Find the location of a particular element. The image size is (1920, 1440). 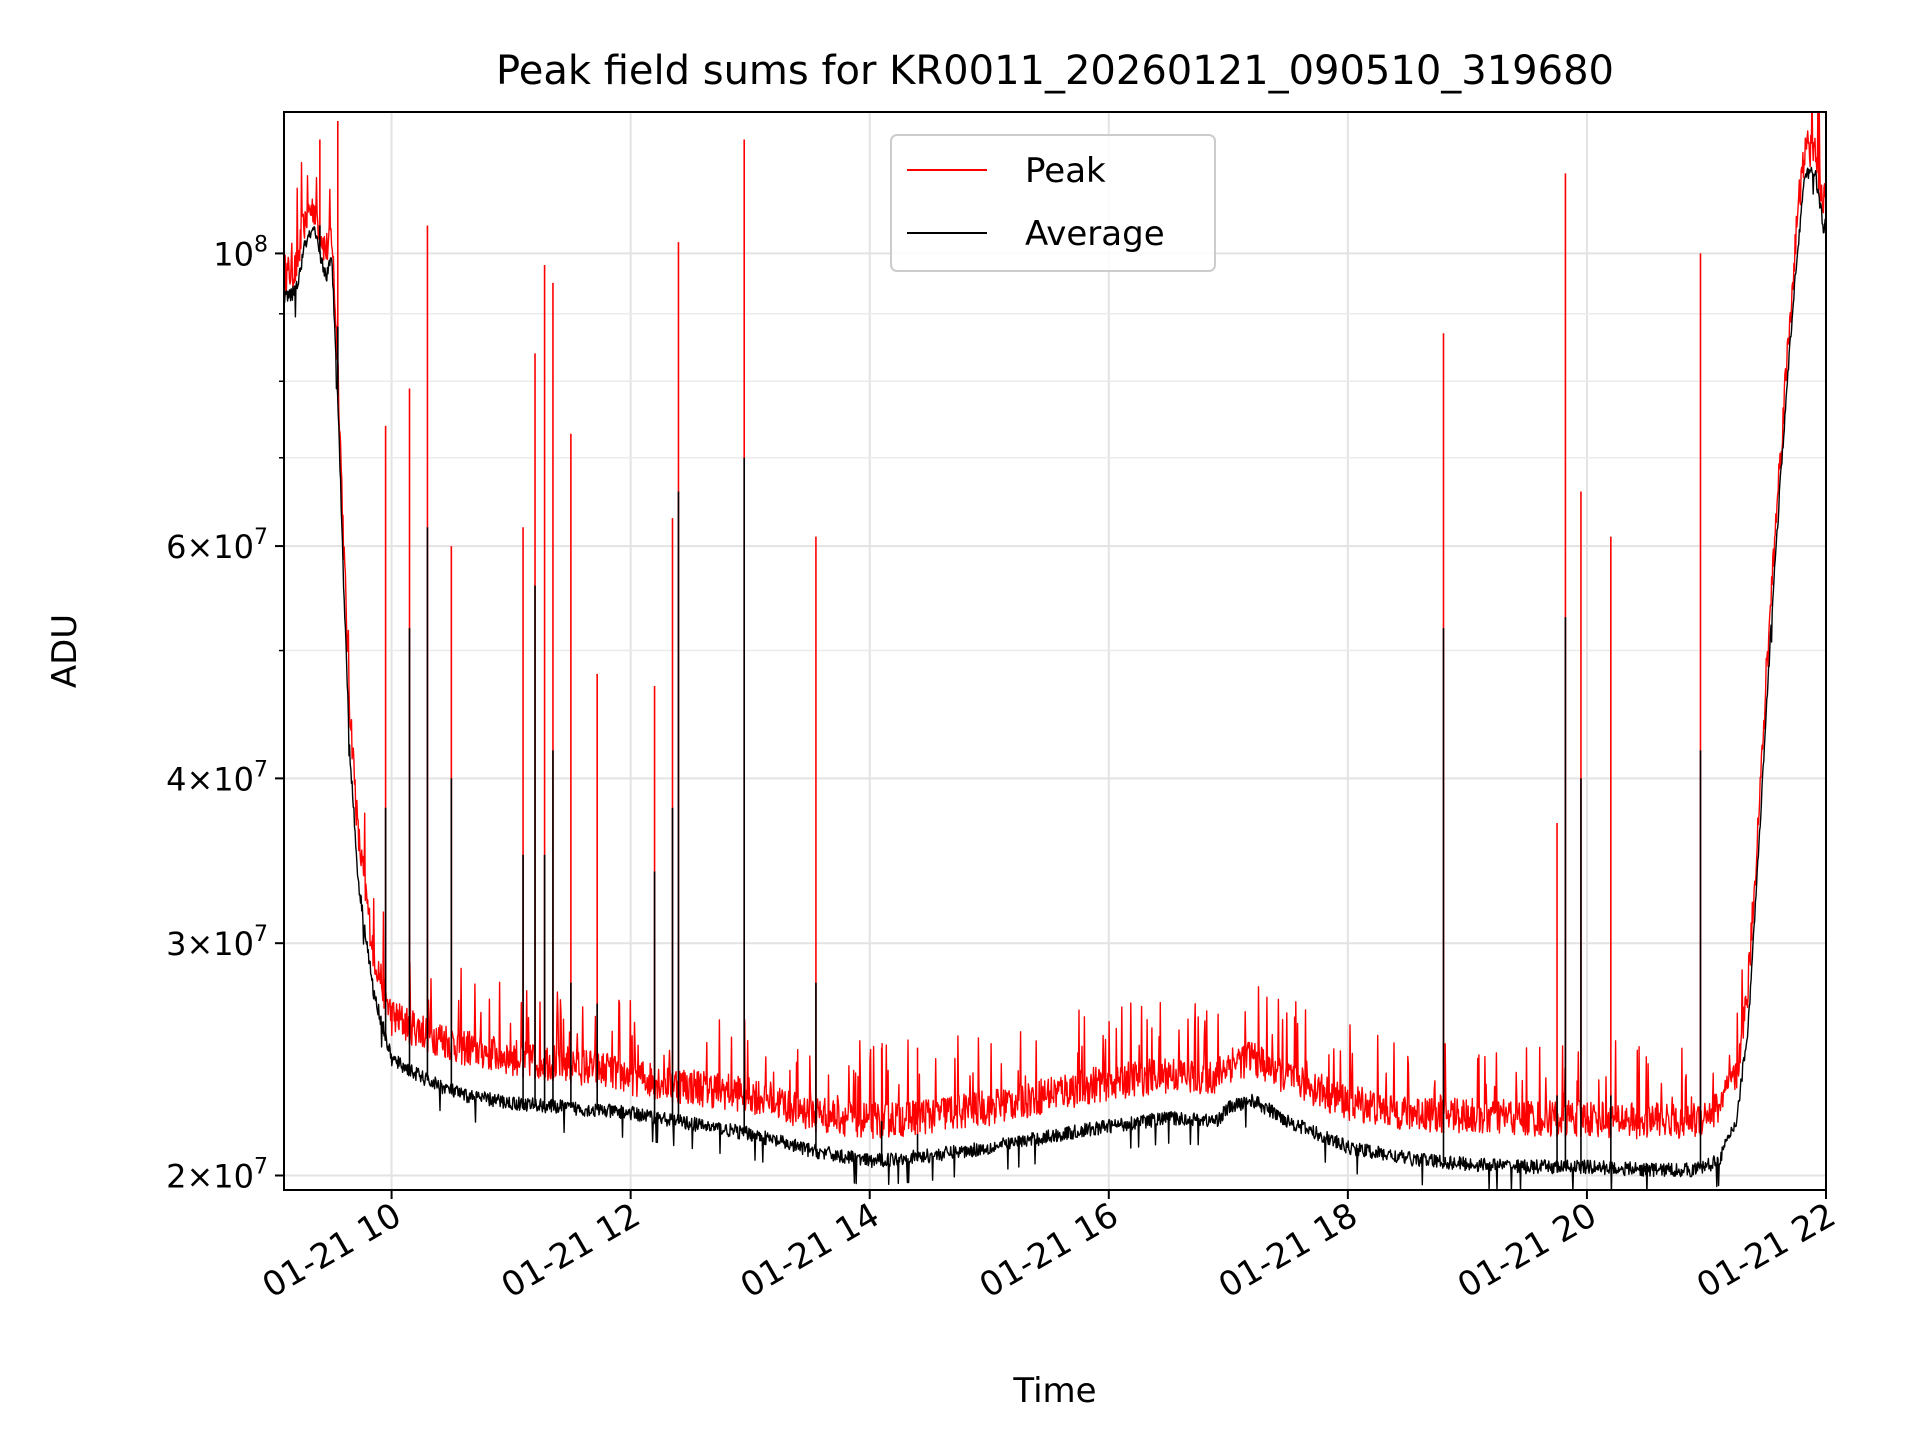

y-tick-label: 4×107 is located at coordinates (217, 777).